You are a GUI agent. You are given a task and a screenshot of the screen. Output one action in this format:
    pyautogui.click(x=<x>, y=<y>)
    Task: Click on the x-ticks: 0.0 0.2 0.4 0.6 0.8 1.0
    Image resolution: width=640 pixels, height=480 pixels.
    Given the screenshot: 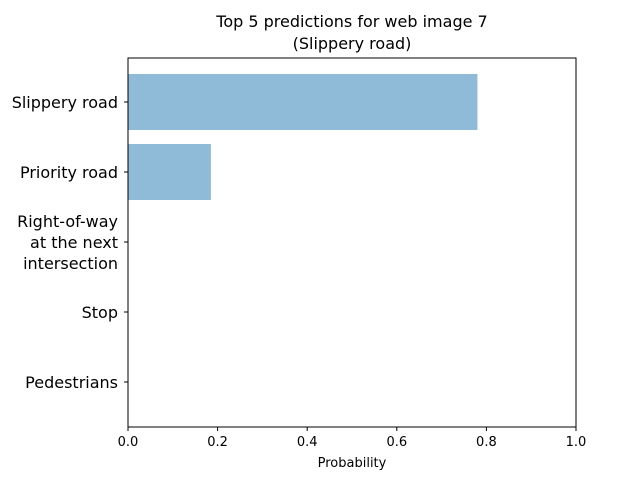 What is the action you would take?
    pyautogui.click(x=352, y=438)
    